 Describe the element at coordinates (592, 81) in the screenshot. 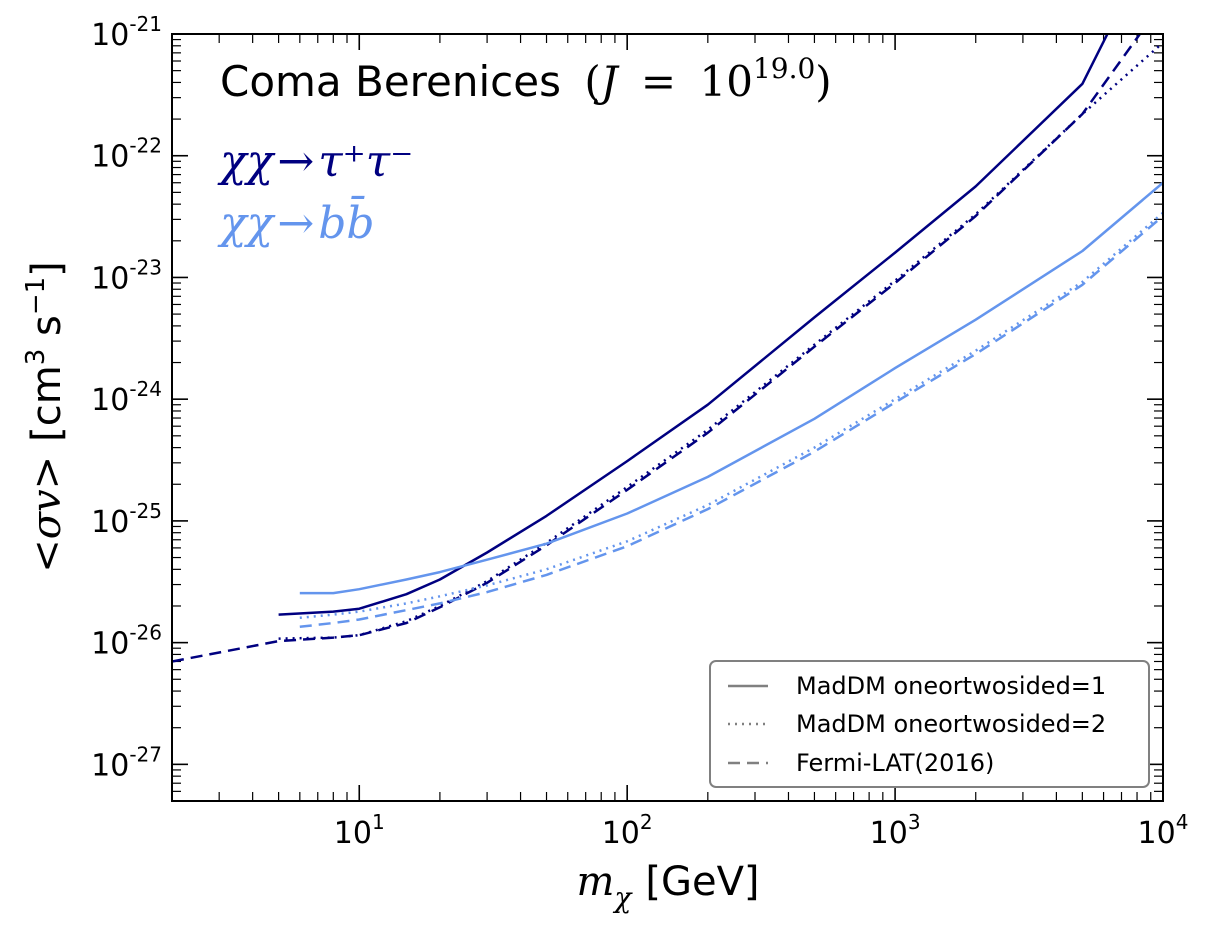

I see `title-j-prefix: (` at that location.